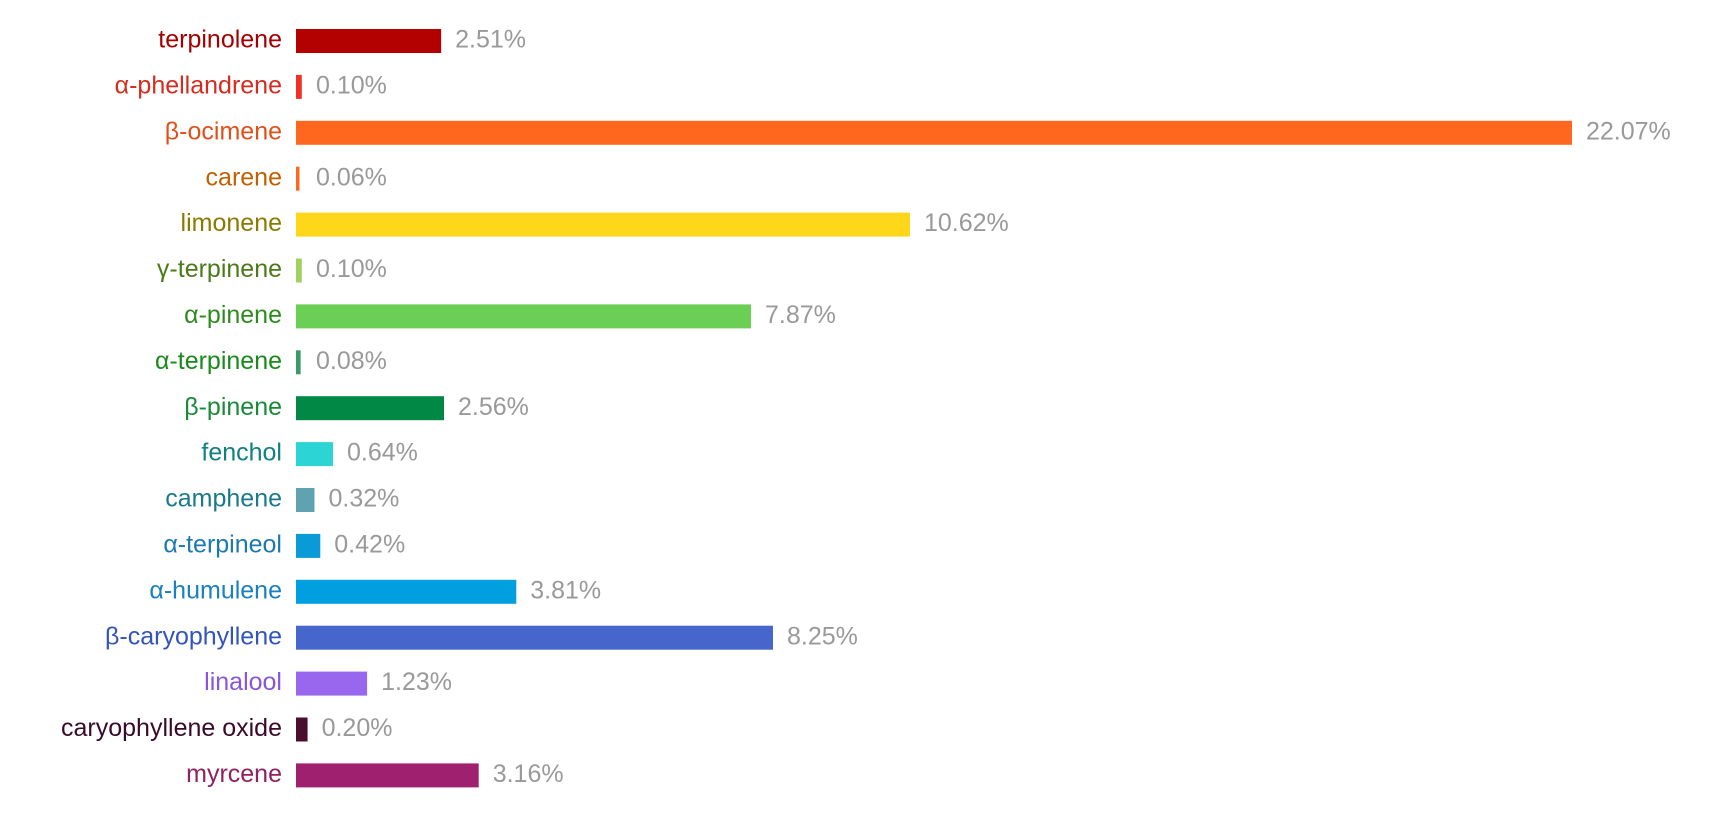 This screenshot has width=1712, height=817. I want to click on category-label: camphene, so click(223, 499).